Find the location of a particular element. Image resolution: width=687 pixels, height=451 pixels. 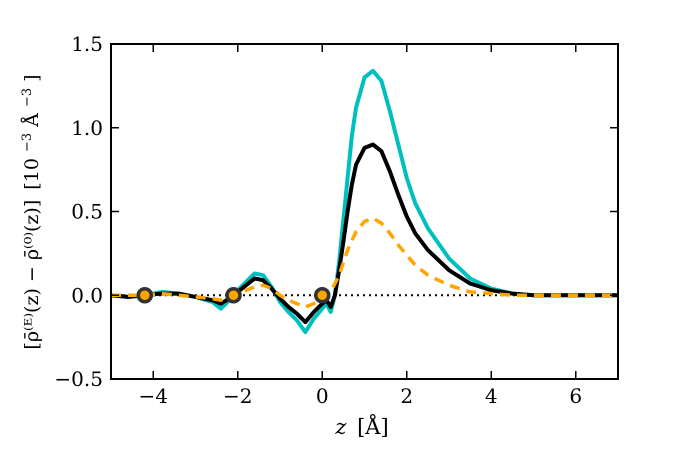

y-axis-label-exp2: −3 is located at coordinates (27, 97).